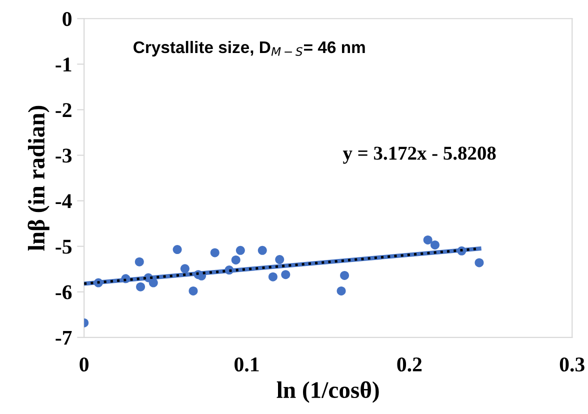 The image size is (588, 414). I want to click on annotation: y = 3.172x - 5.8208, so click(419, 155).